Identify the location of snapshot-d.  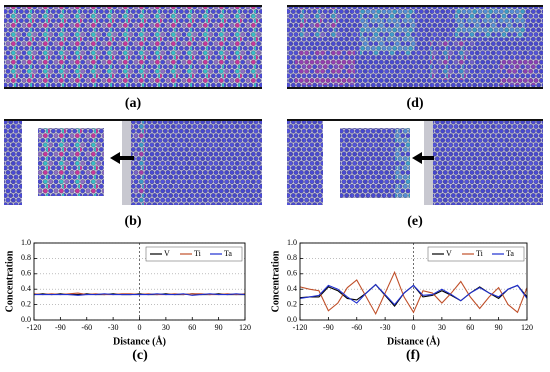
(415, 47).